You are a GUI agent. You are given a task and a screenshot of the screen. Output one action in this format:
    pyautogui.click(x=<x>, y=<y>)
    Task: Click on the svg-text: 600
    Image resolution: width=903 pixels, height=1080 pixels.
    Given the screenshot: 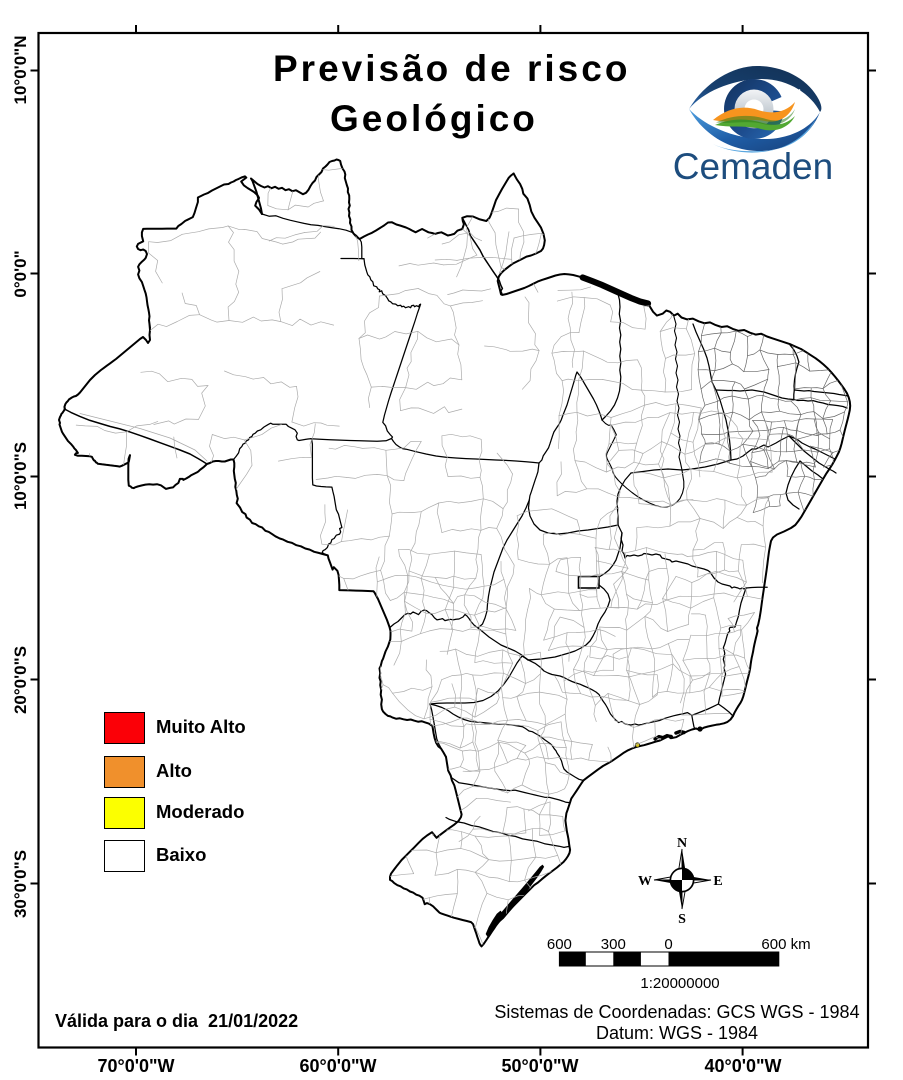 What is the action you would take?
    pyautogui.click(x=559, y=944)
    